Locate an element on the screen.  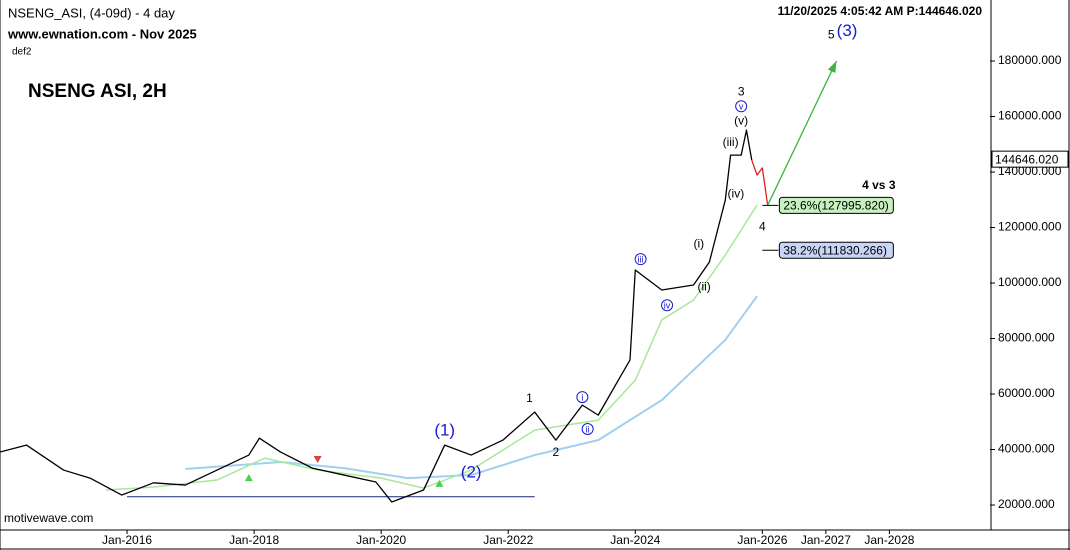
x-tick-label: Jan-2024 is located at coordinates (635, 540).